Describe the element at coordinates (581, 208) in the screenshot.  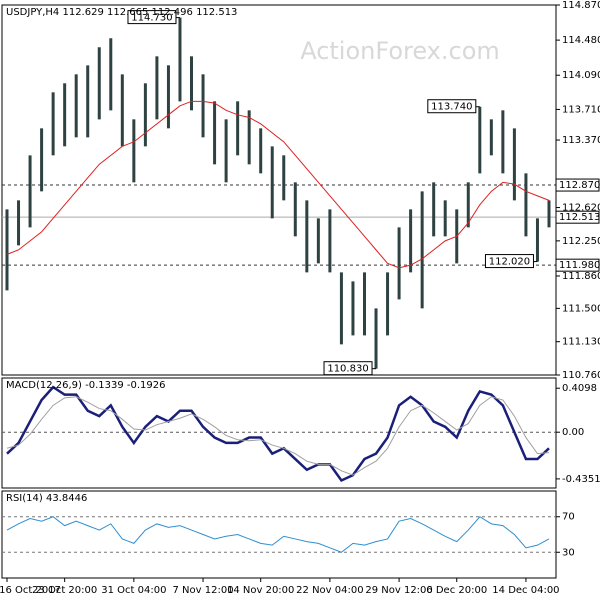
I see `y-tick-label: 112.620` at that location.